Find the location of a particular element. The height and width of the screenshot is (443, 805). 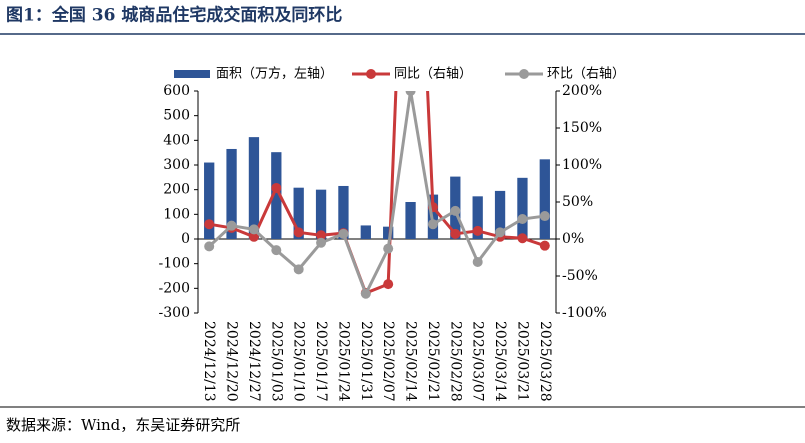

y-tick-label: 500 is located at coordinates (176, 116).